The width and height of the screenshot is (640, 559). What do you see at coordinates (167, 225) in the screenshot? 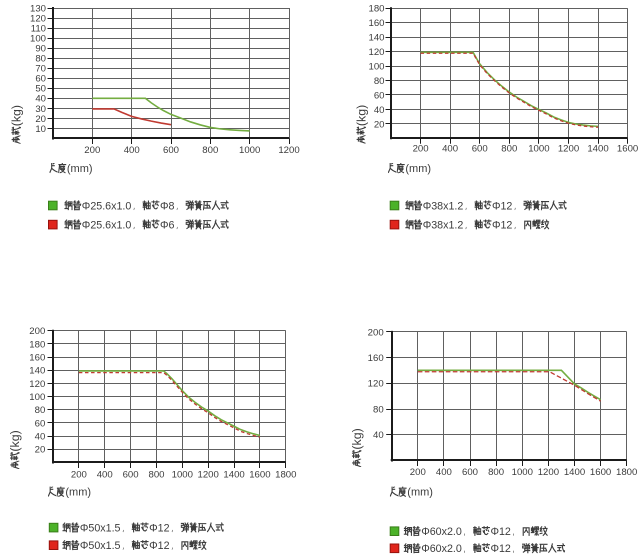
I see `svg-text: Φ6` at bounding box center [167, 225].